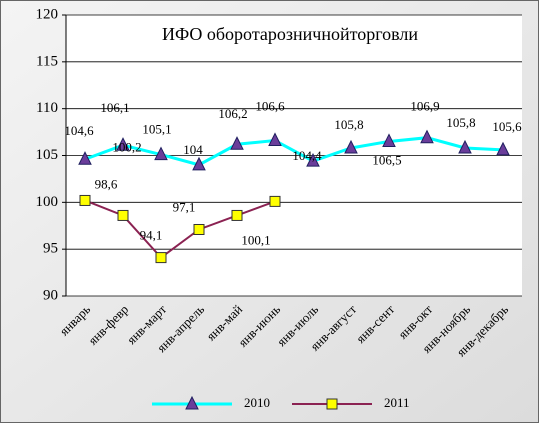  What do you see at coordinates (47, 202) in the screenshot?
I see `y-tick-label: 100` at bounding box center [47, 202].